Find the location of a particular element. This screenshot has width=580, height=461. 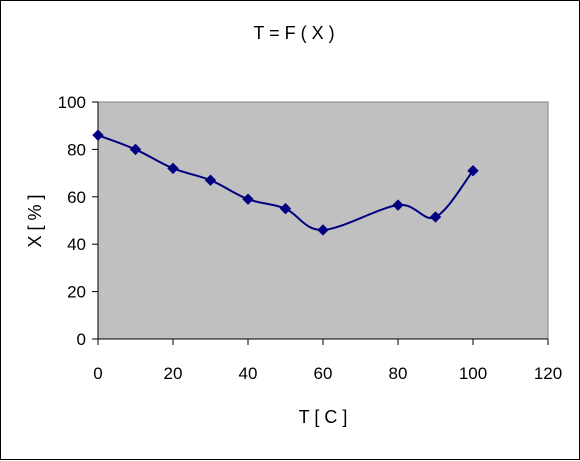

x-tick-label: 100 is located at coordinates (473, 373).